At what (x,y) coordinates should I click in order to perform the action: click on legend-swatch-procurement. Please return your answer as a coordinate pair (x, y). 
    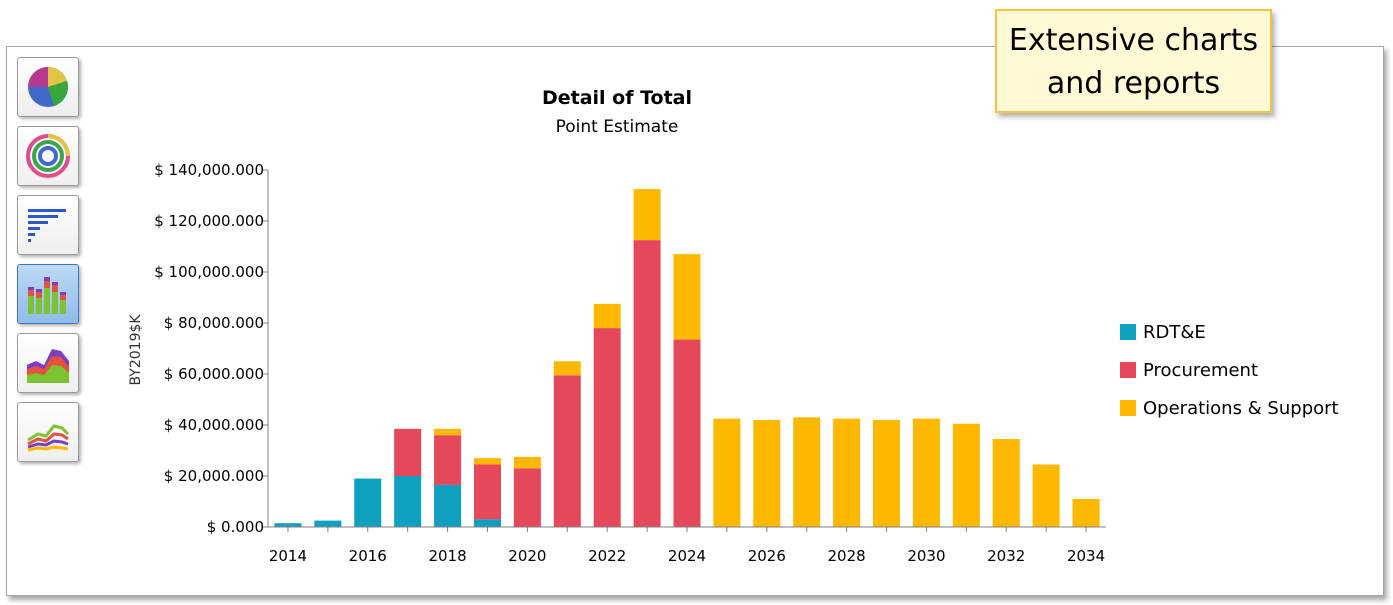
    Looking at the image, I should click on (1128, 370).